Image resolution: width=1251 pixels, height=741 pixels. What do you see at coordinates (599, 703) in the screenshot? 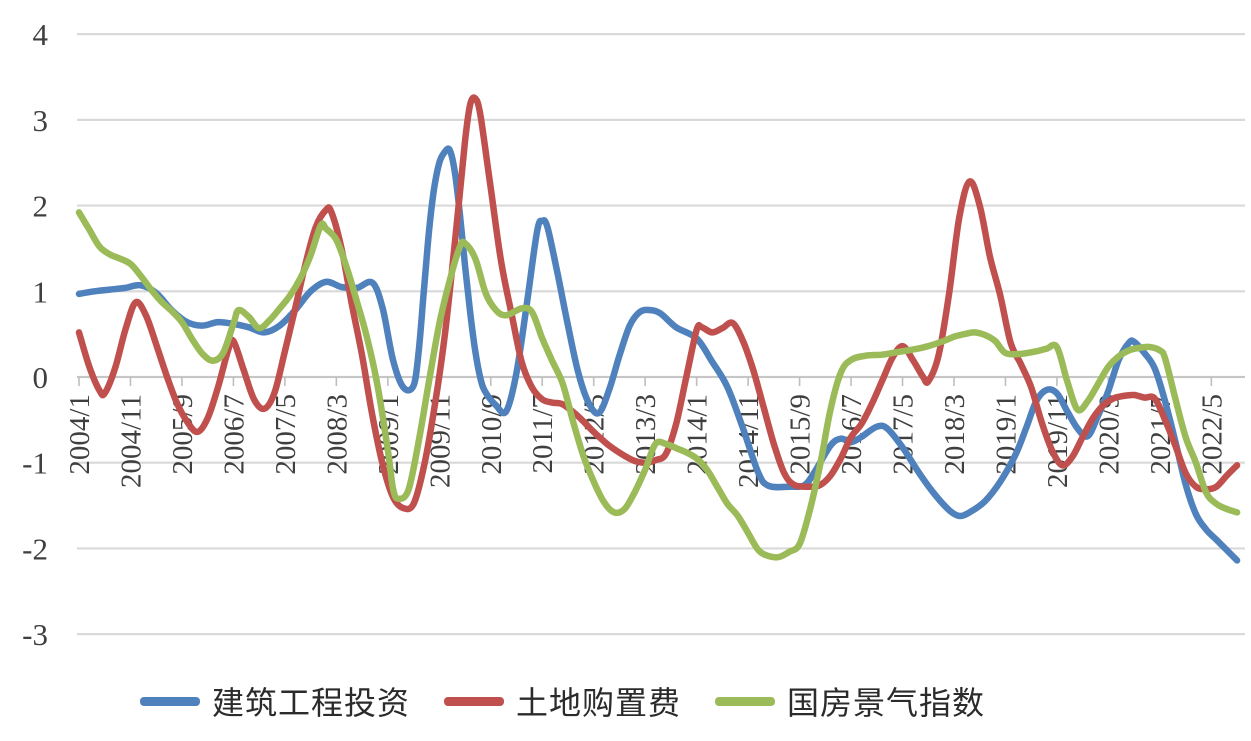
I see `legend-label: 土地购置费` at bounding box center [599, 703].